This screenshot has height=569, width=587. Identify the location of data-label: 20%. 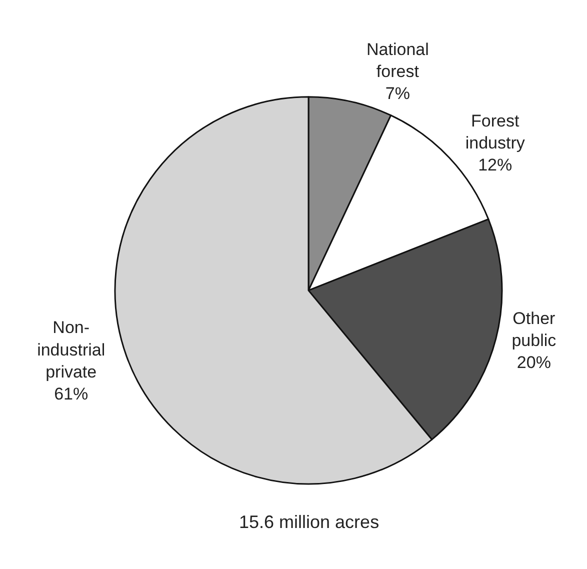
(533, 362).